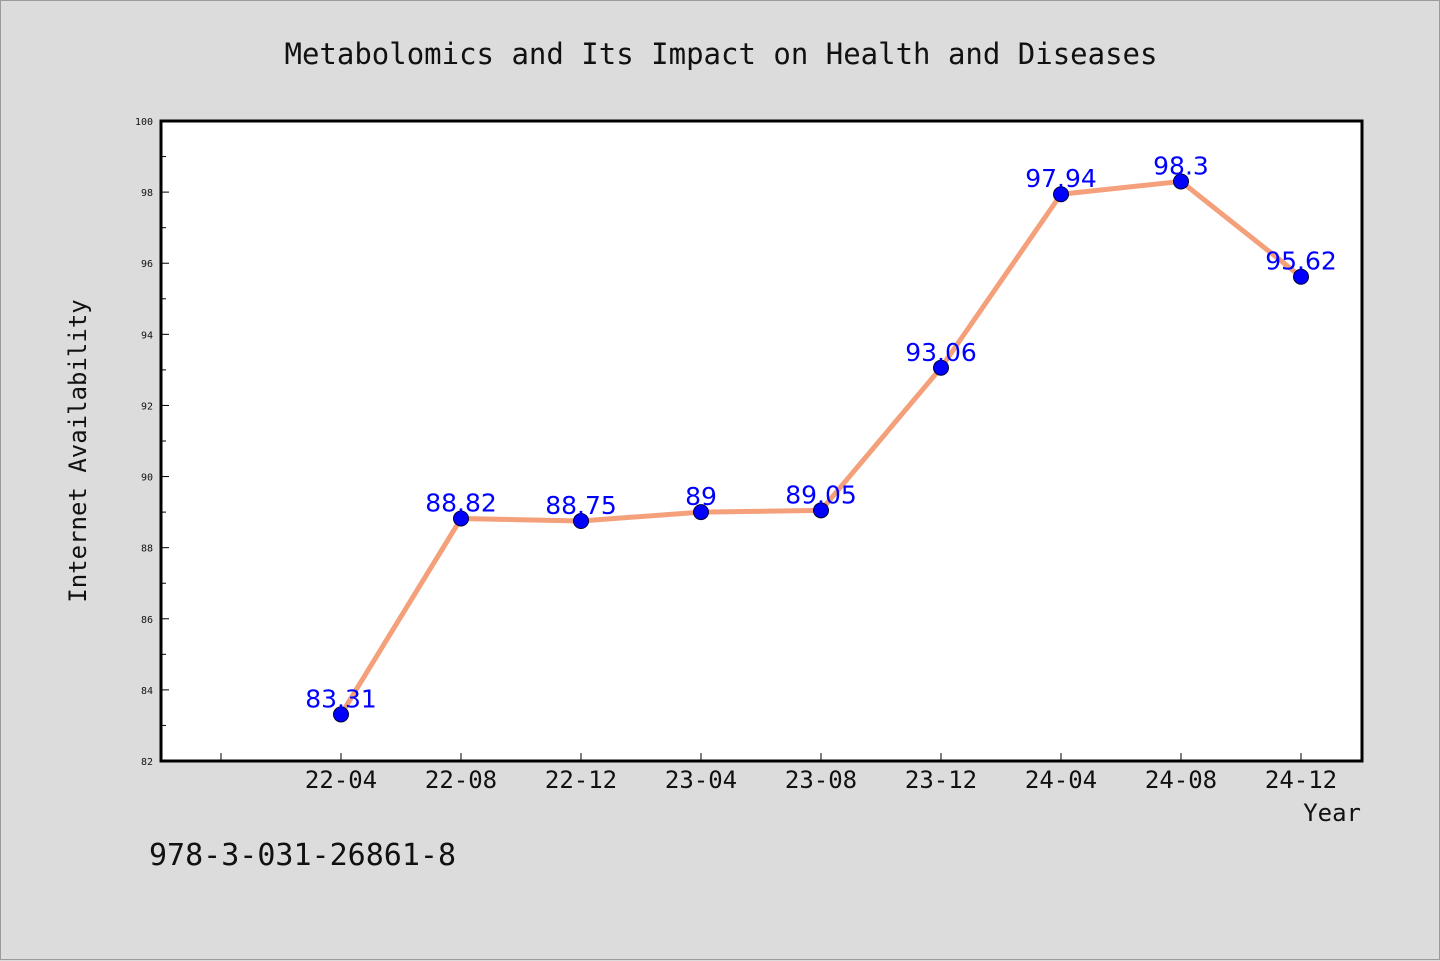 The width and height of the screenshot is (1440, 961). I want to click on data-label: 88.82, so click(461, 503).